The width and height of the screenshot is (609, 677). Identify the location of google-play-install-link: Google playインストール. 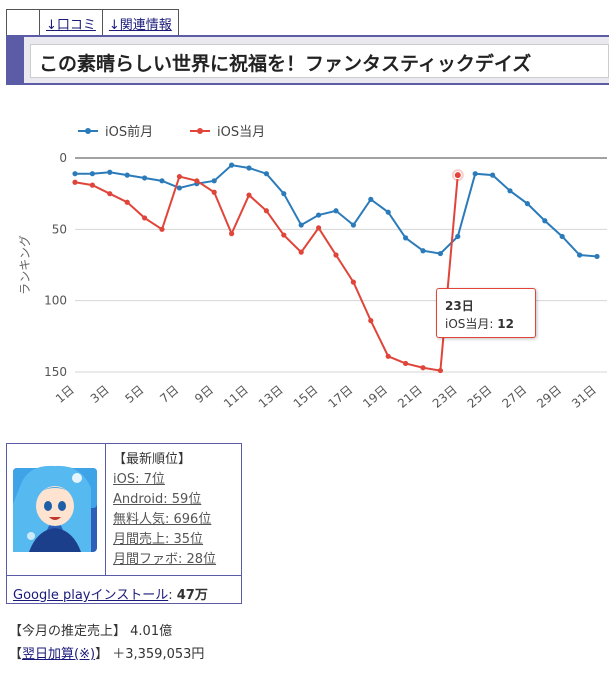
(91, 595).